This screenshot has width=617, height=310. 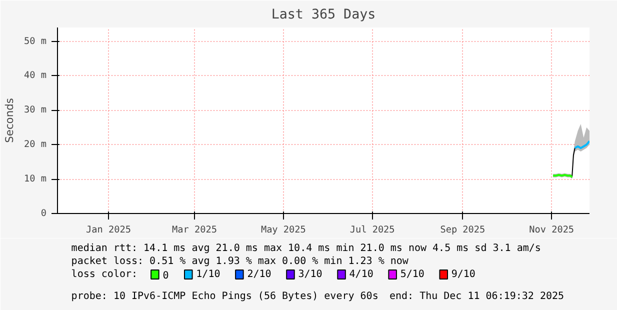 What do you see at coordinates (35, 144) in the screenshot?
I see `y-tick-label: 20 m` at bounding box center [35, 144].